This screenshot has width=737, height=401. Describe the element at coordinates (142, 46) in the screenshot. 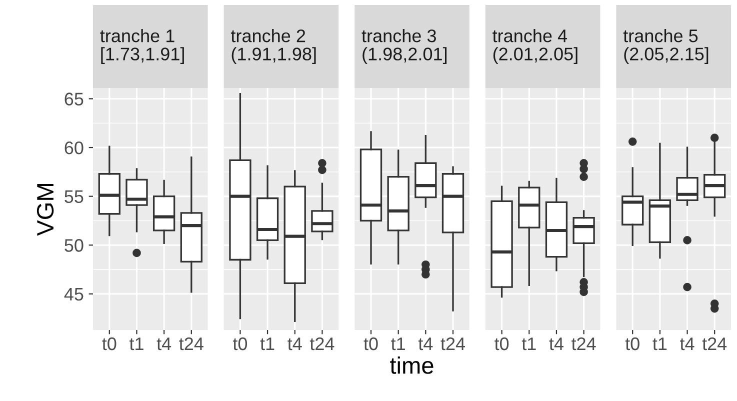

I see `chart-title: tranche 1 [1.73,1.91]` at that location.